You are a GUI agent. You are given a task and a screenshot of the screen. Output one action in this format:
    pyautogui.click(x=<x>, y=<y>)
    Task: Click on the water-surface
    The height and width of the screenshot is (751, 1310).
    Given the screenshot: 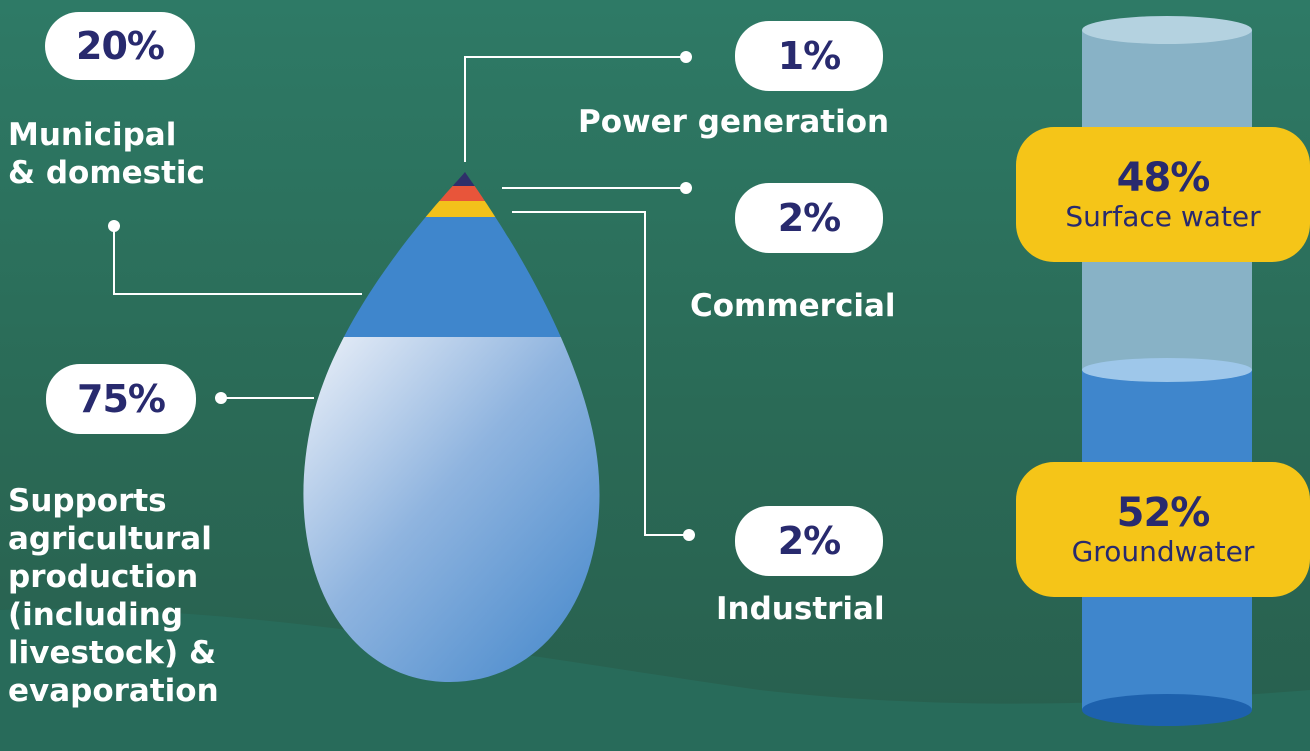 What is the action you would take?
    pyautogui.click(x=1167, y=370)
    